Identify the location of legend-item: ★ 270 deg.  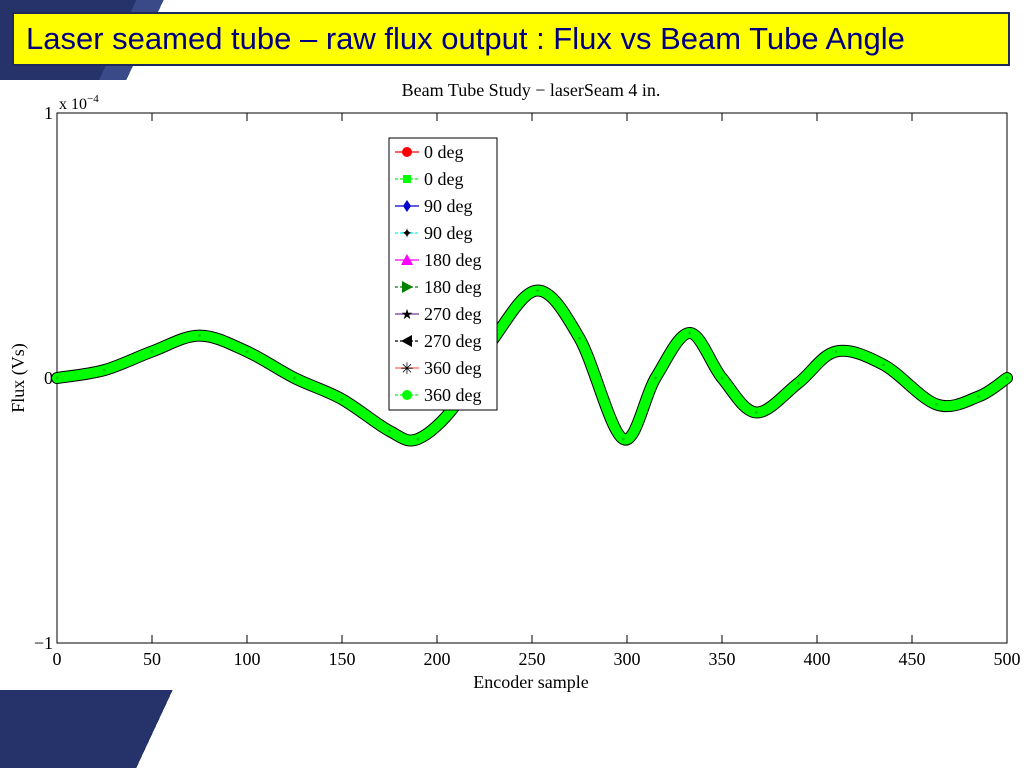
(438, 314).